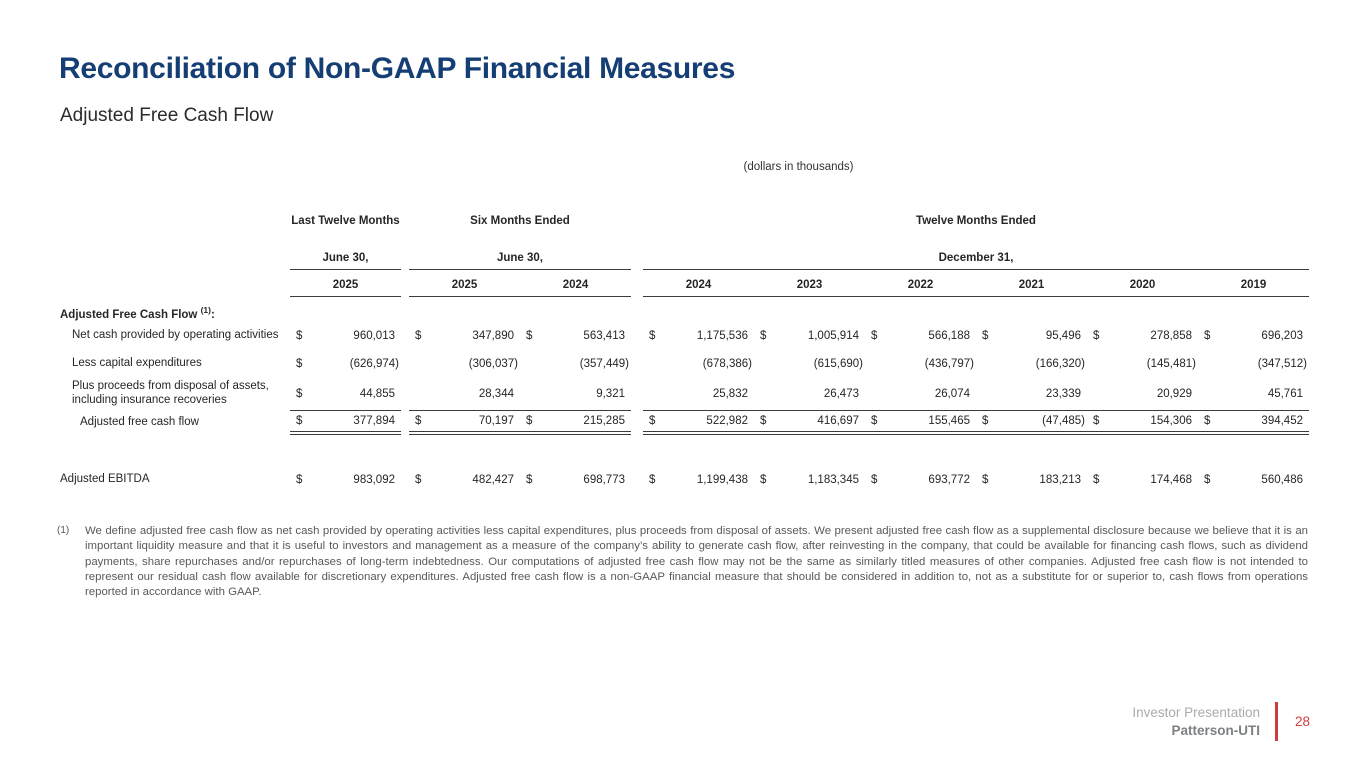 The image size is (1365, 768). What do you see at coordinates (1282, 336) in the screenshot?
I see `cell-value: 696,203` at bounding box center [1282, 336].